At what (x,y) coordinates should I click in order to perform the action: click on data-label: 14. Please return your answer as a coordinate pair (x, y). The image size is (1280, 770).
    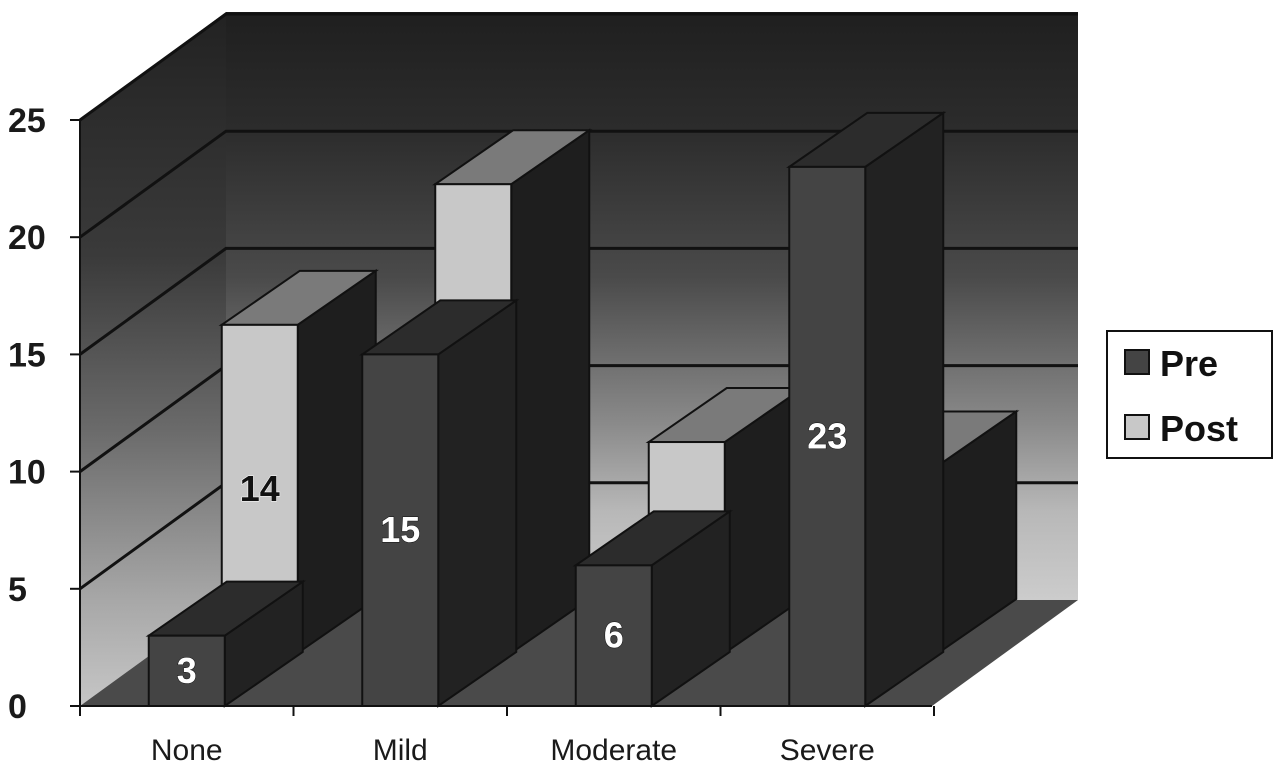
    Looking at the image, I should click on (260, 488).